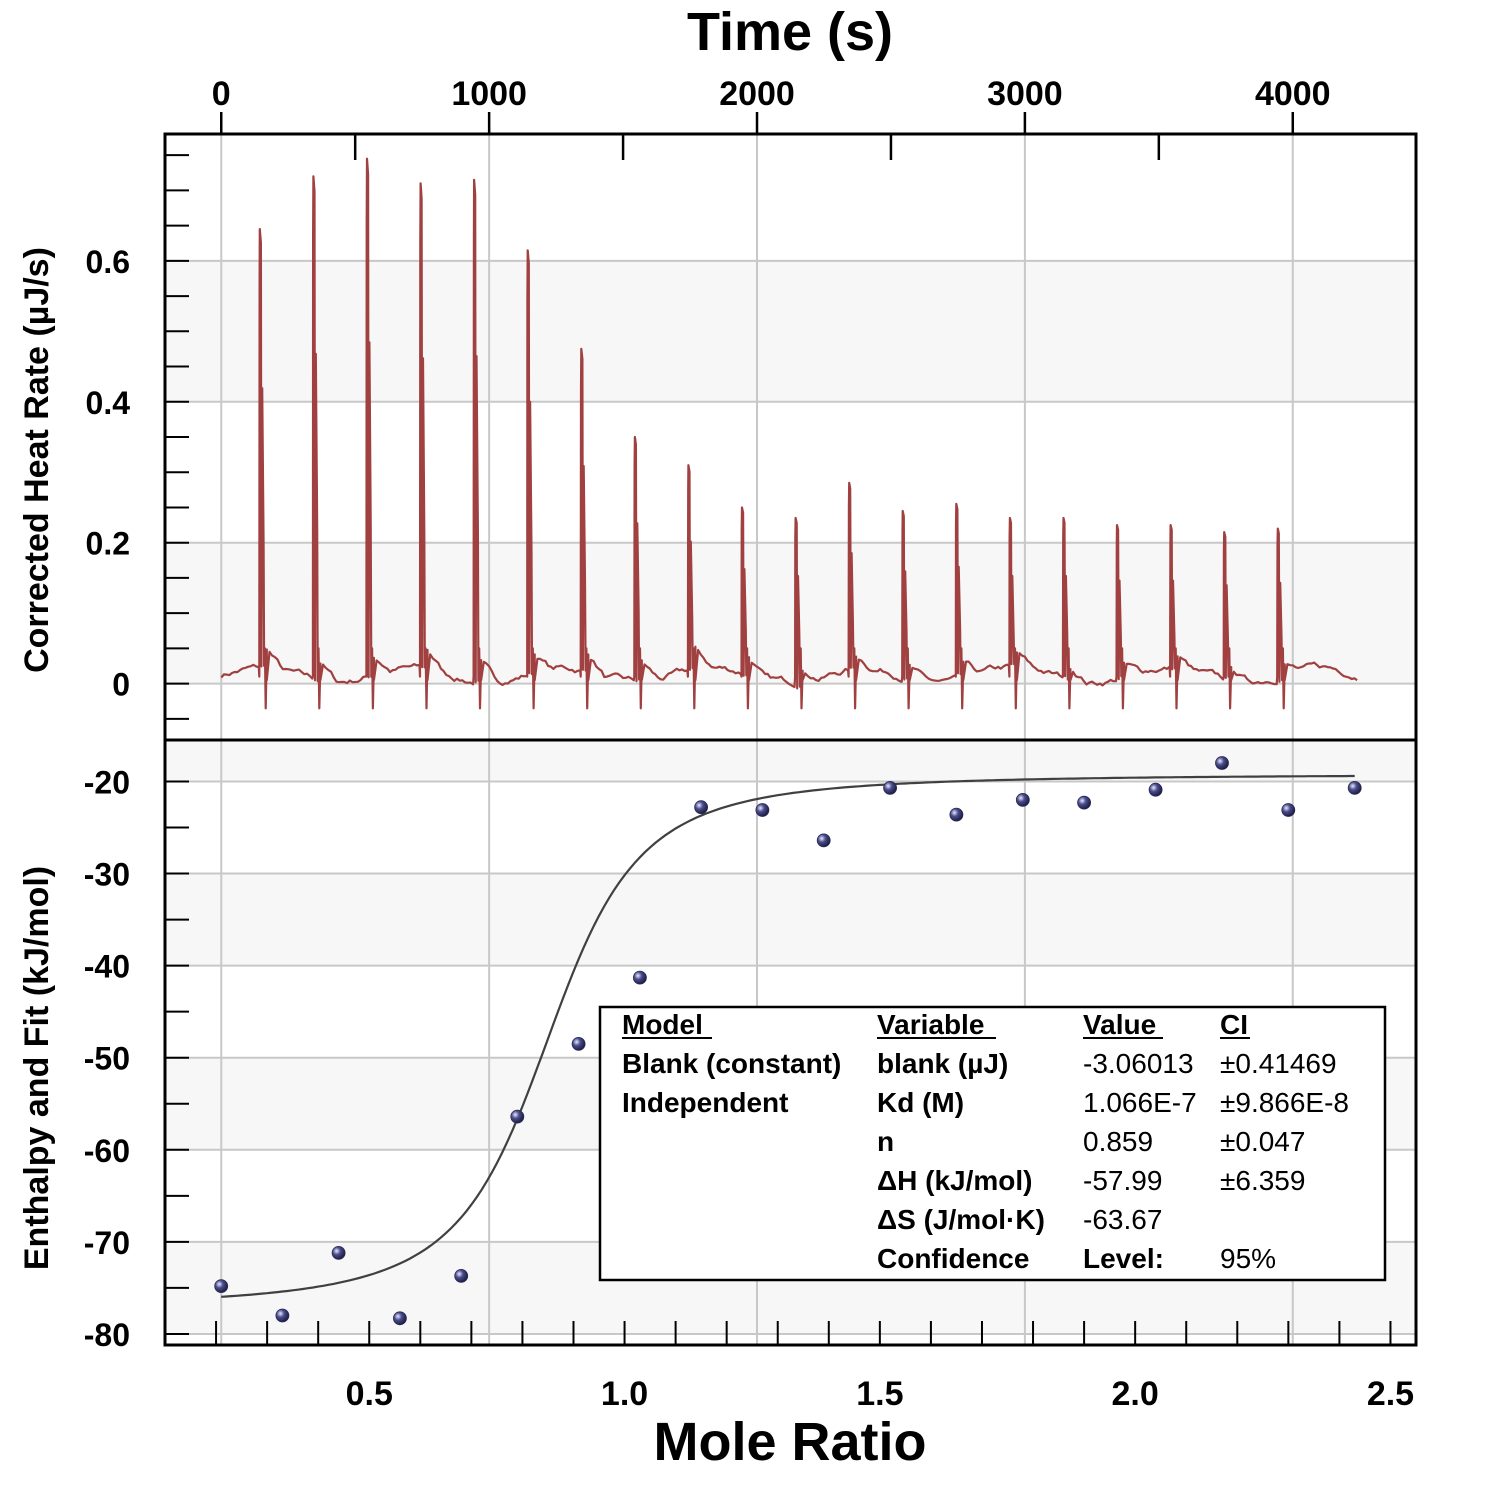 This screenshot has width=1500, height=1500. Describe the element at coordinates (1122, 1219) in the screenshot. I see `table-cell: -63.67` at that location.